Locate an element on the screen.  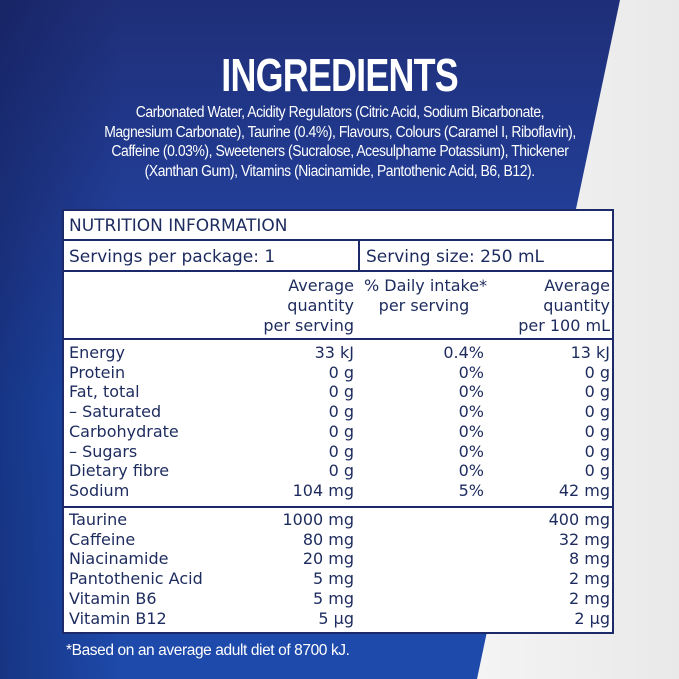
extra-name: Vitamin B12 is located at coordinates (118, 618).